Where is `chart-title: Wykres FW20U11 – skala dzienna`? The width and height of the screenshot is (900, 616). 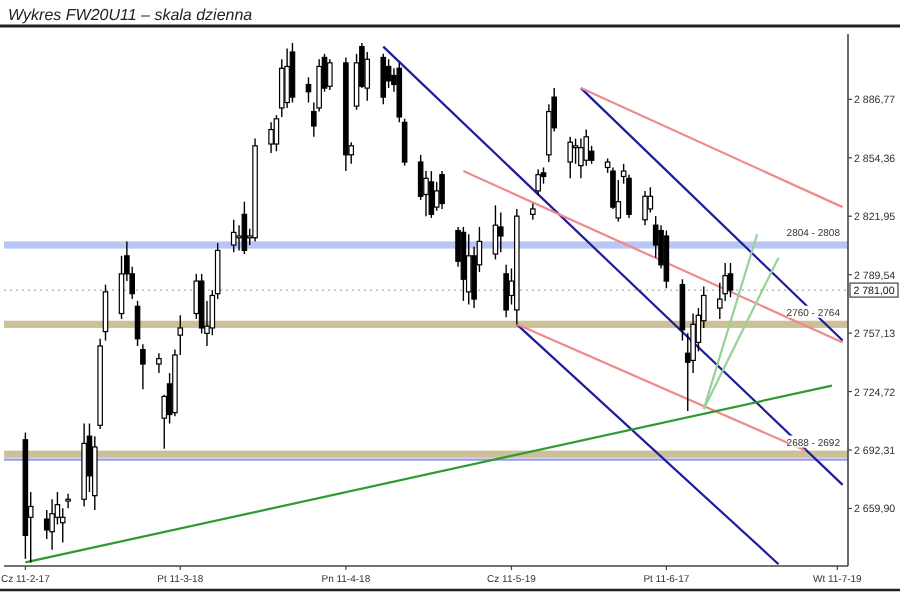 chart-title: Wykres FW20U11 – skala dzienna is located at coordinates (131, 15).